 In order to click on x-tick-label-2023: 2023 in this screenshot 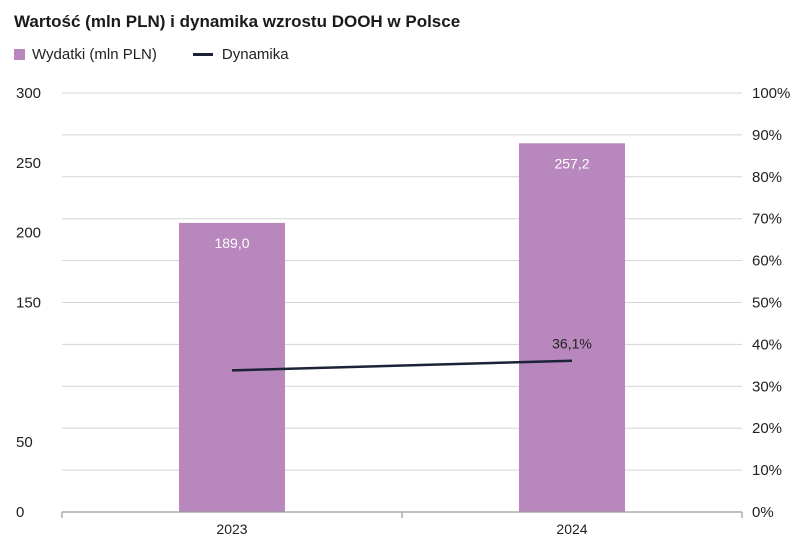, I will do `click(231, 529)`.